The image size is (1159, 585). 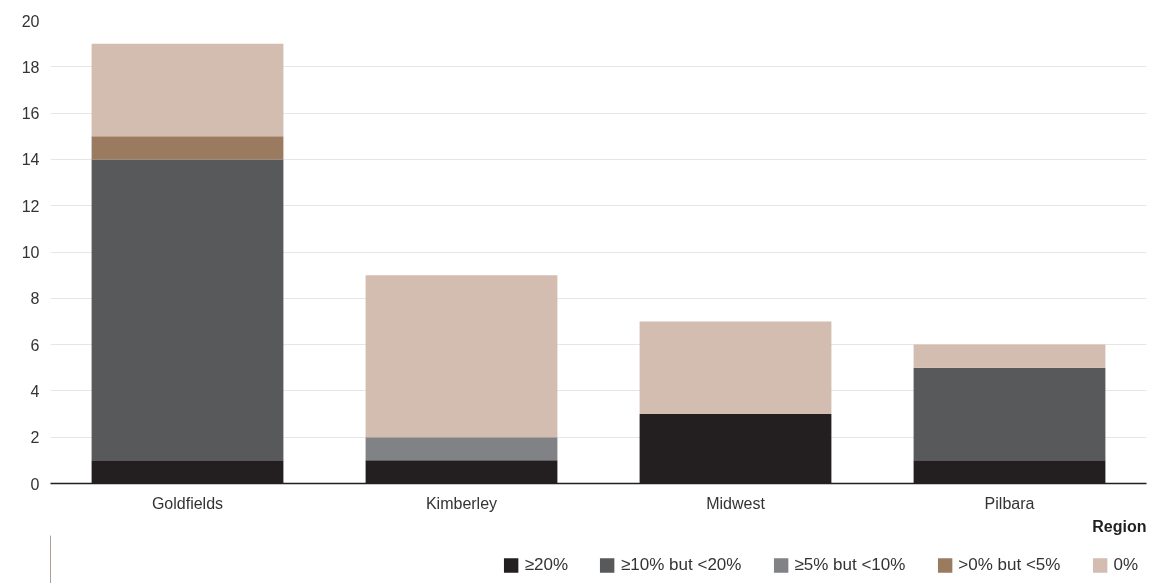 What do you see at coordinates (546, 565) in the screenshot?
I see `legend-label: ≥20%` at bounding box center [546, 565].